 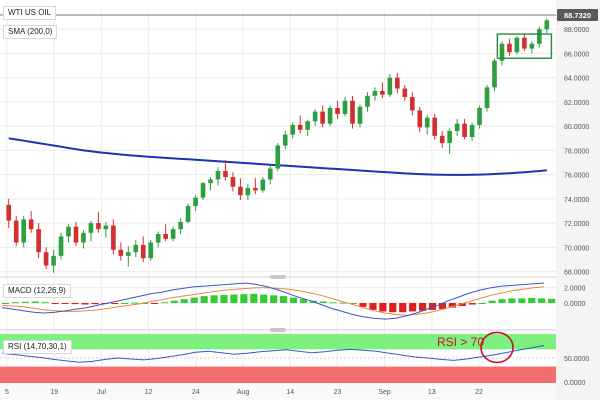 What do you see at coordinates (576, 224) in the screenshot?
I see `price-tick-label: 72.0000` at bounding box center [576, 224].